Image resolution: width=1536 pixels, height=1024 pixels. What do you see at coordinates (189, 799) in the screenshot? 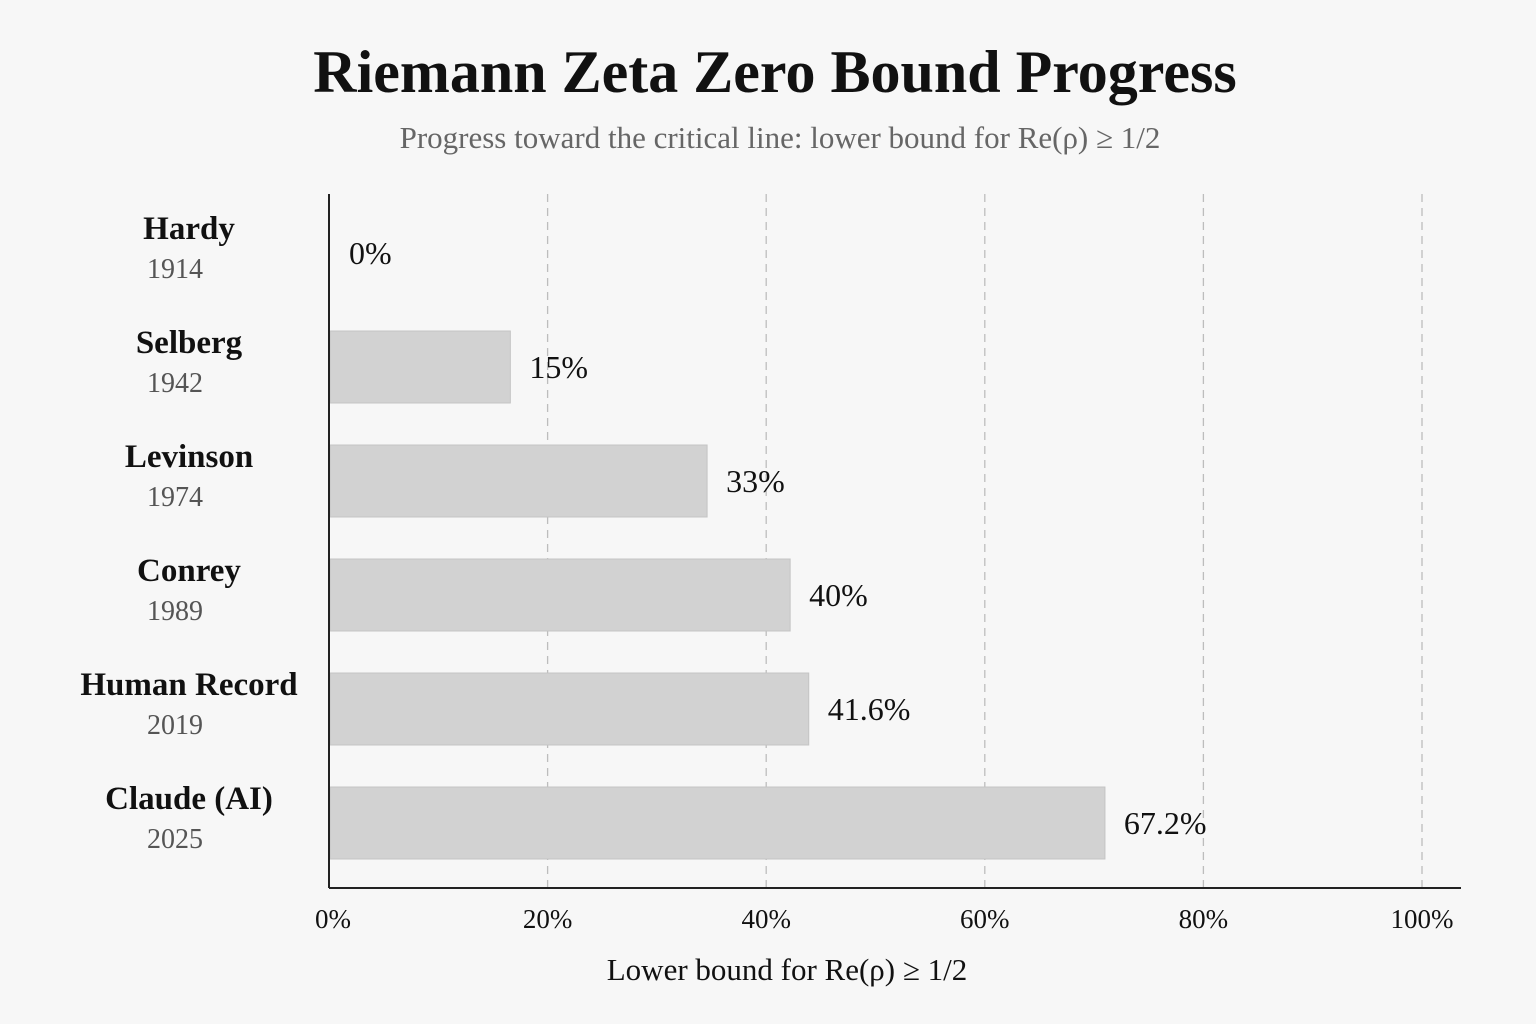
I see `category-name: Claude (AI)` at bounding box center [189, 799].